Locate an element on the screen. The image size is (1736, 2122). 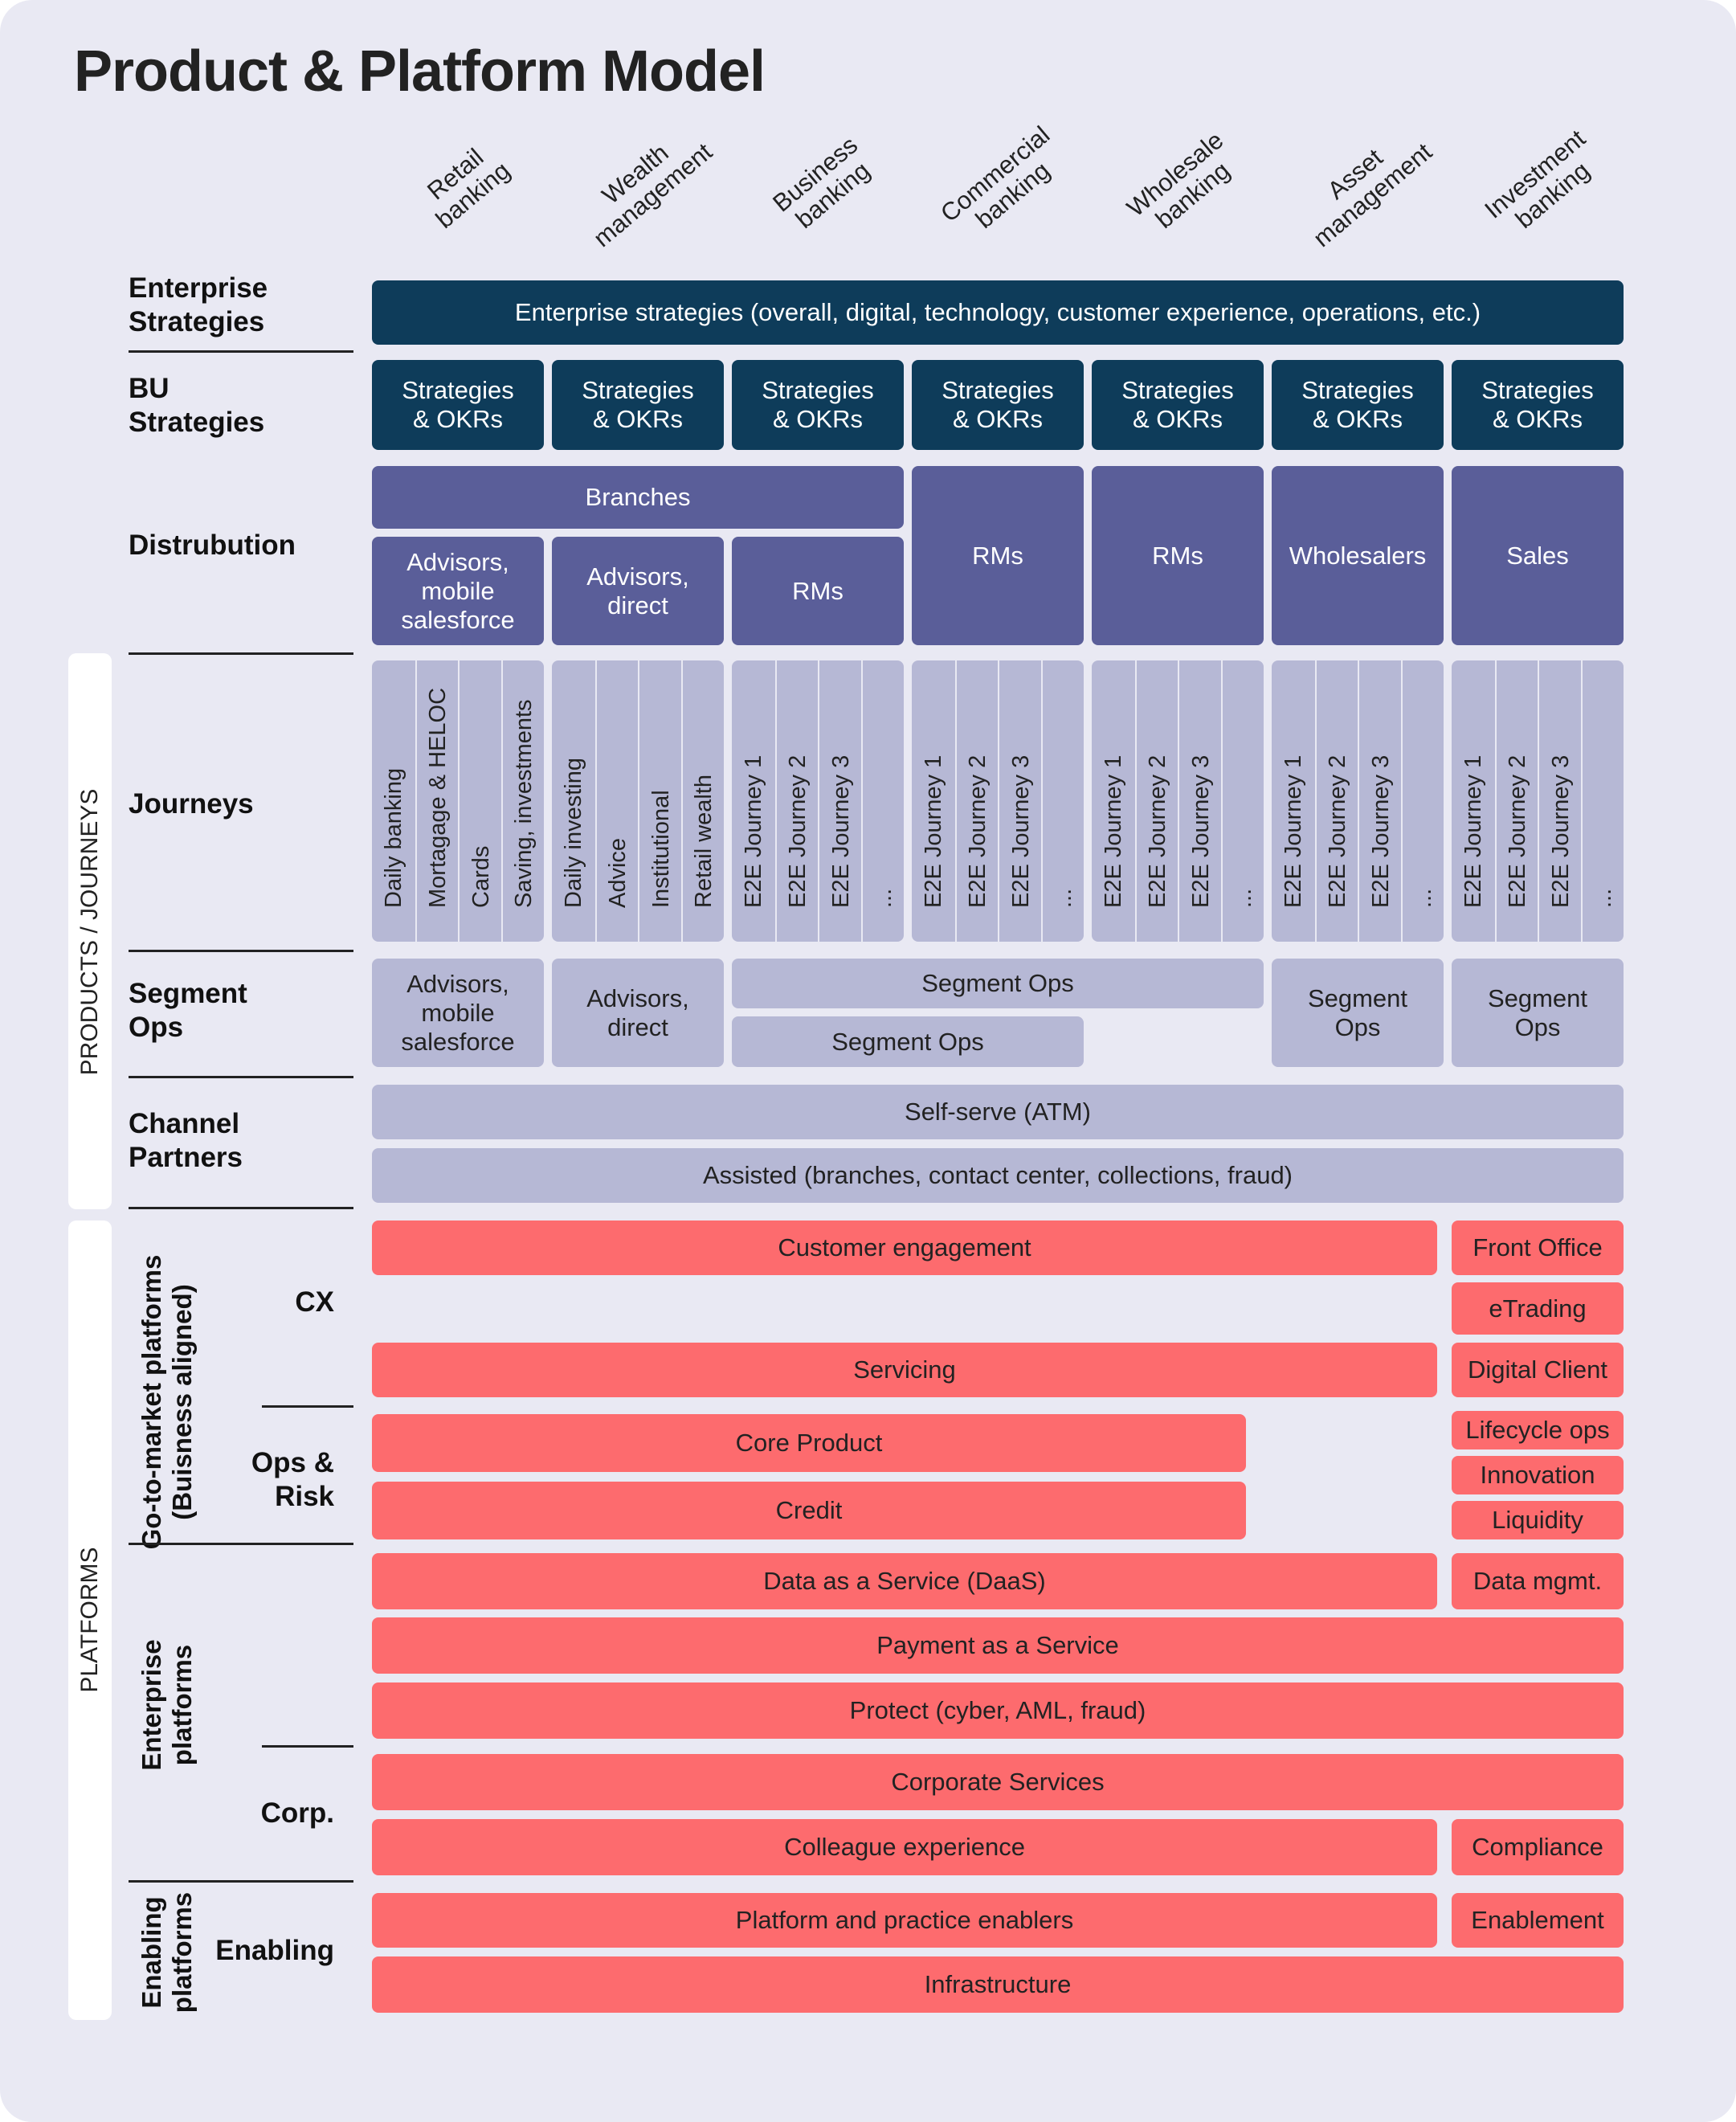
platform-daas: Data as a Service (DaaS) is located at coordinates (904, 1581).